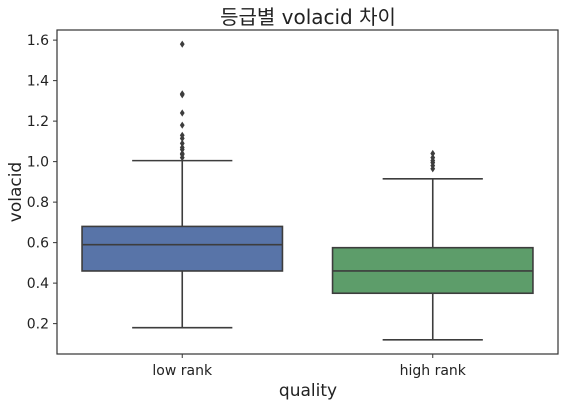 The width and height of the screenshot is (565, 407). What do you see at coordinates (38, 41) in the screenshot?
I see `y-tick-label: 1.6` at bounding box center [38, 41].